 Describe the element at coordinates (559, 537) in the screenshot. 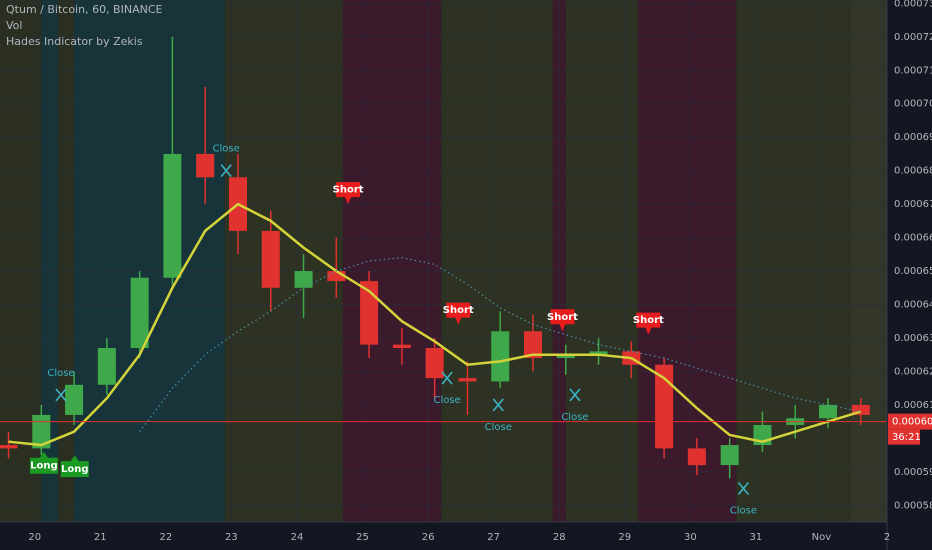

I see `x-tick-label: 28` at that location.